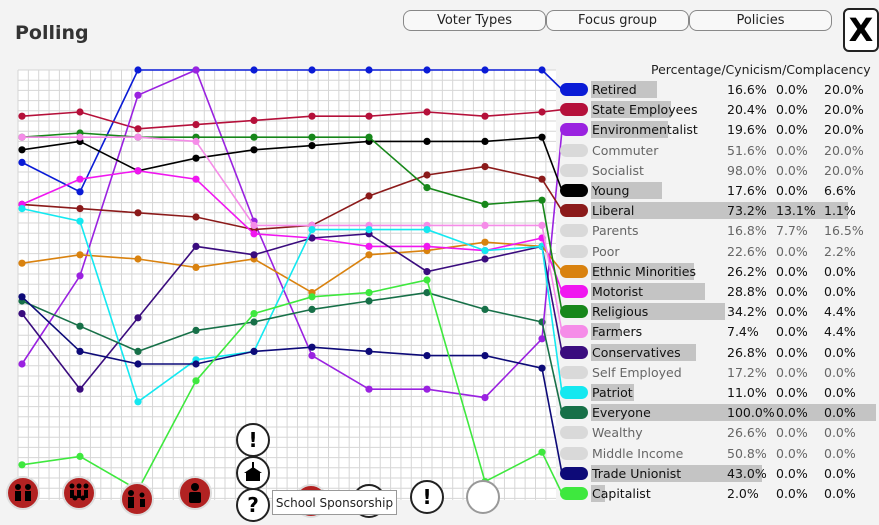 This screenshot has width=879, height=525. I want to click on series-line-liberal, so click(282, 198).